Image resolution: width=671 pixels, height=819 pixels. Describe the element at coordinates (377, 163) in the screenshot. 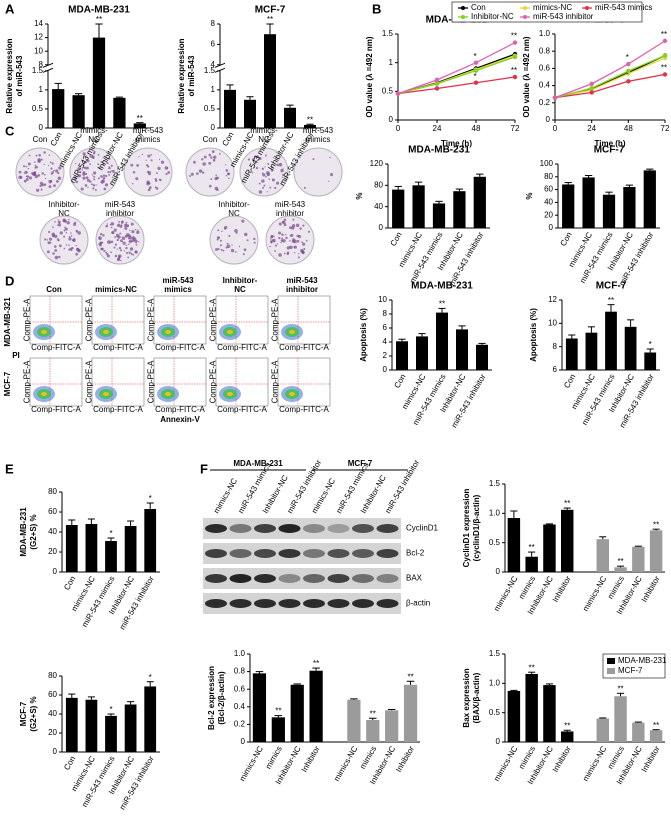

I see `y-tick-label: 120` at that location.